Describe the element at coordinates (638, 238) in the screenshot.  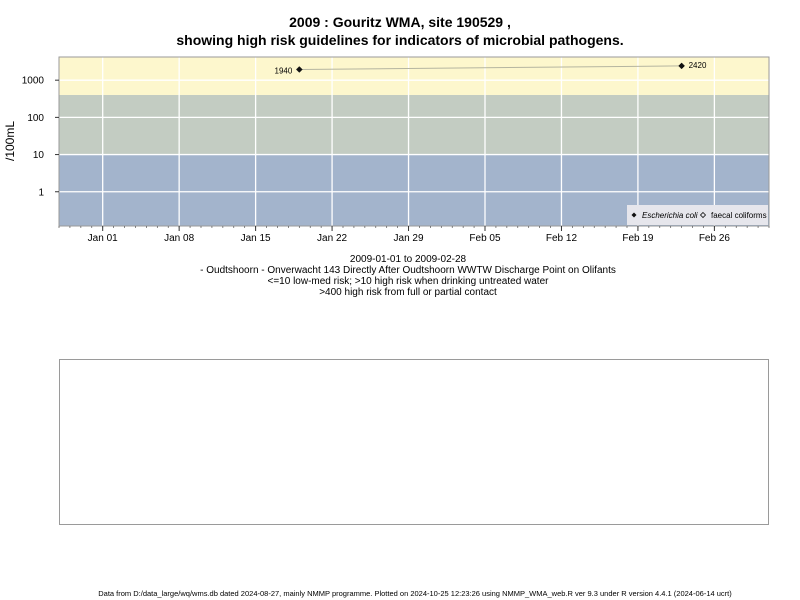
I see `x-tick-label-7: Feb 19` at that location.